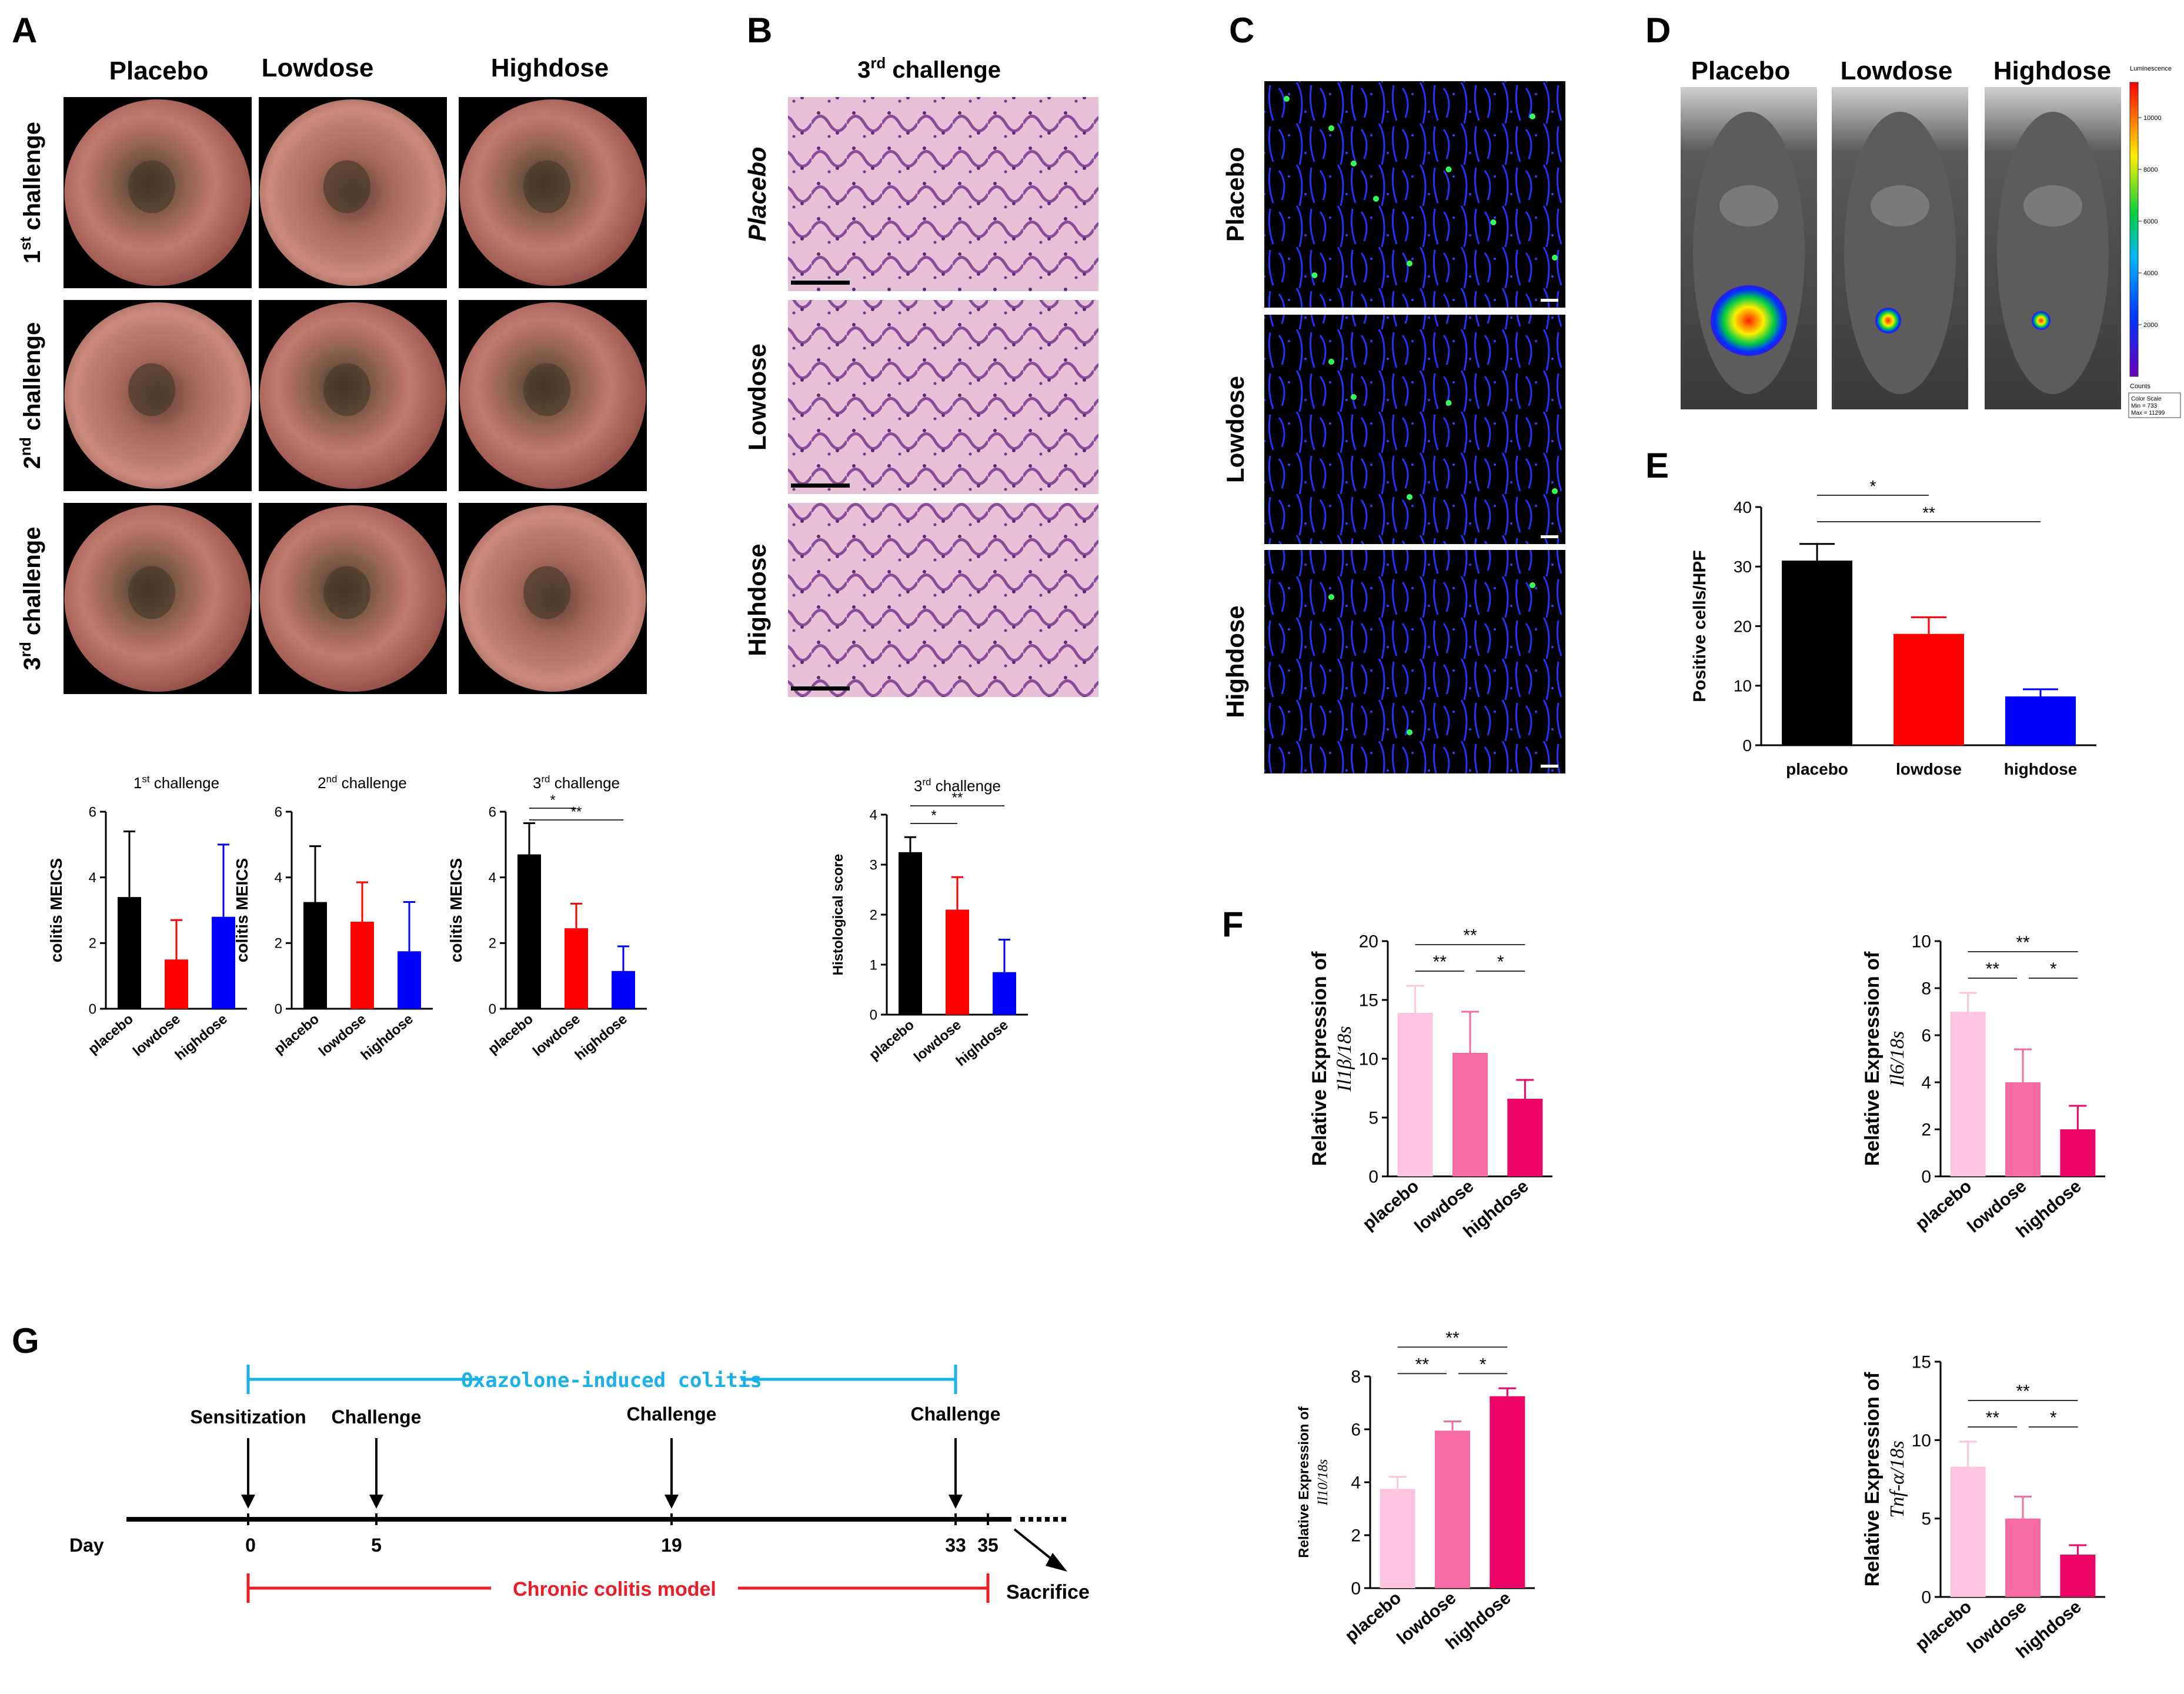 This screenshot has width=2184, height=1694. Describe the element at coordinates (1897, 1059) in the screenshot. I see `y-axis-label-gene: Il6/18s` at that location.